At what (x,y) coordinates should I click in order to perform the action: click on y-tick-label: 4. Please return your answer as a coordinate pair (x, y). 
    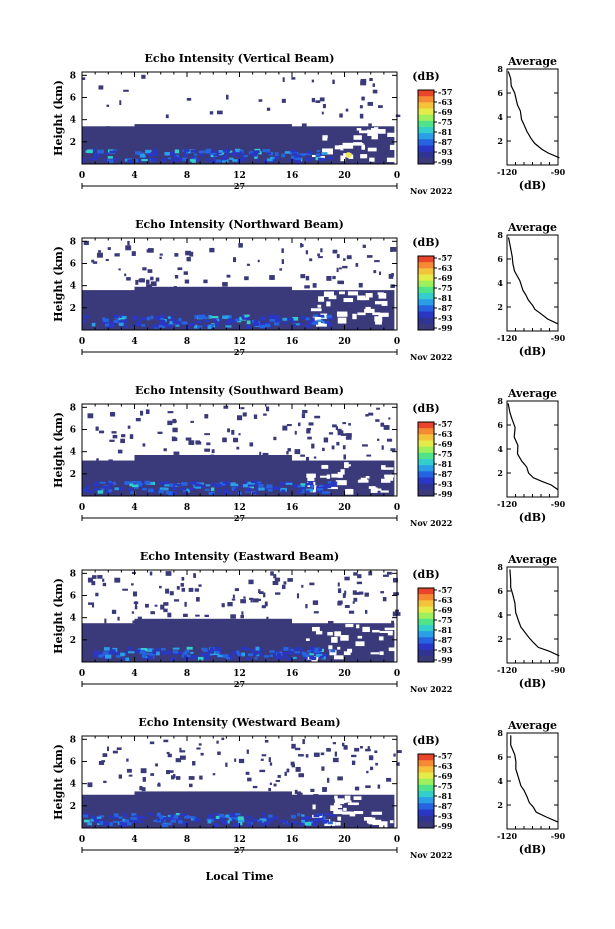
    Looking at the image, I should click on (73, 453).